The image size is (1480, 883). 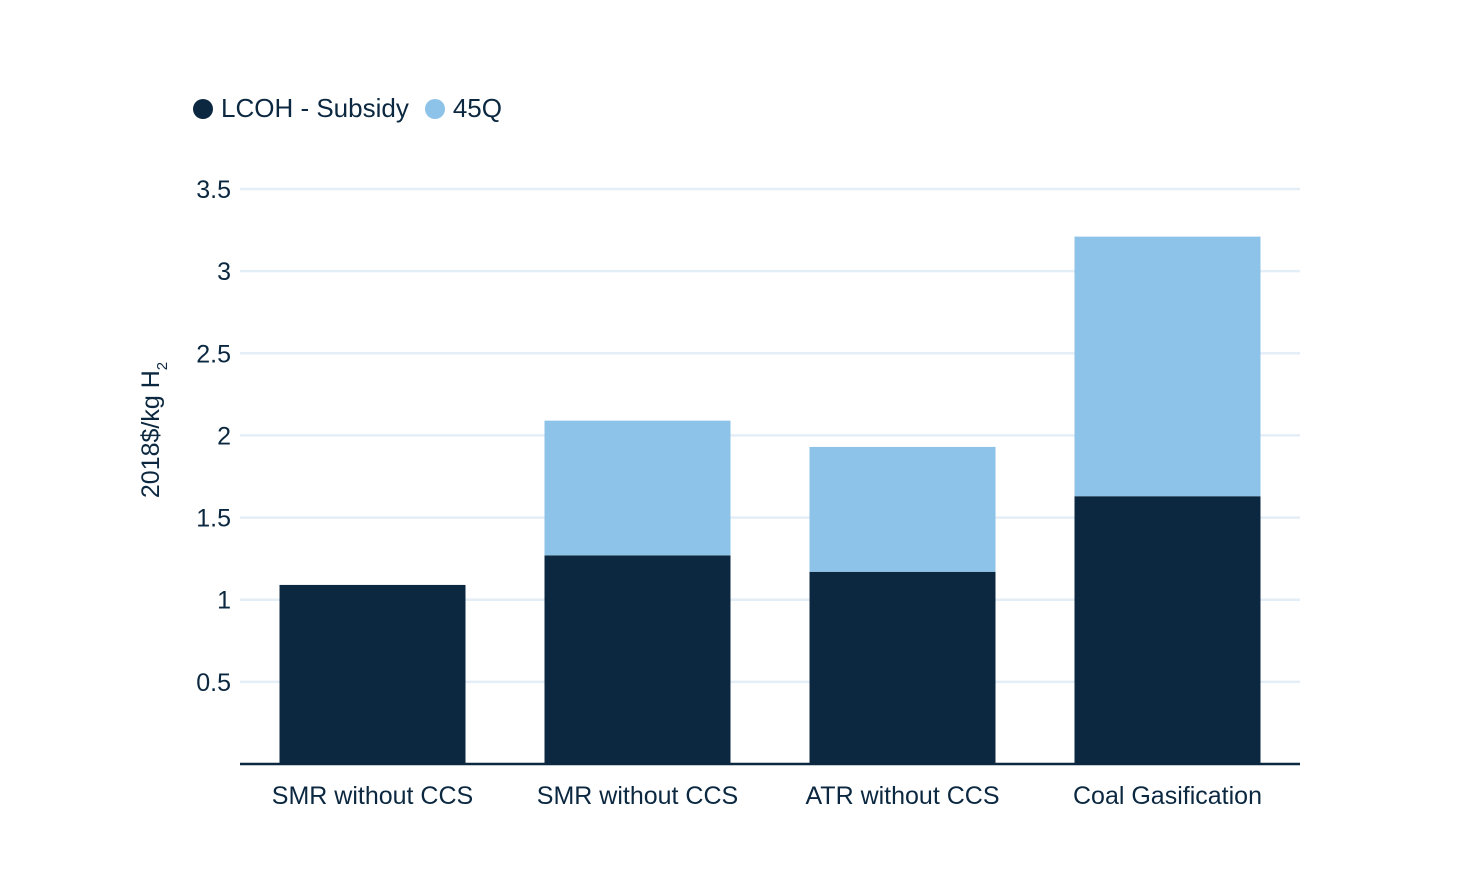 What do you see at coordinates (477, 108) in the screenshot?
I see `legend-label-45q: 45Q` at bounding box center [477, 108].